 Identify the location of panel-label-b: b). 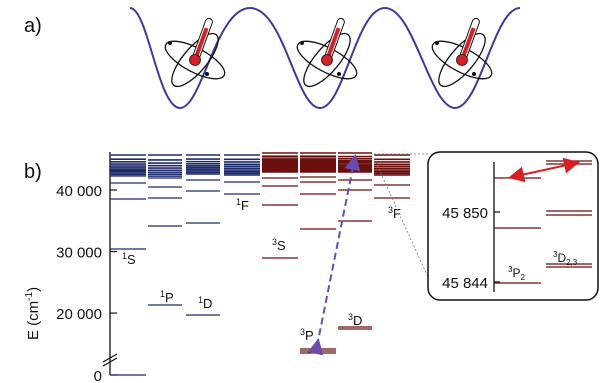
(33, 172).